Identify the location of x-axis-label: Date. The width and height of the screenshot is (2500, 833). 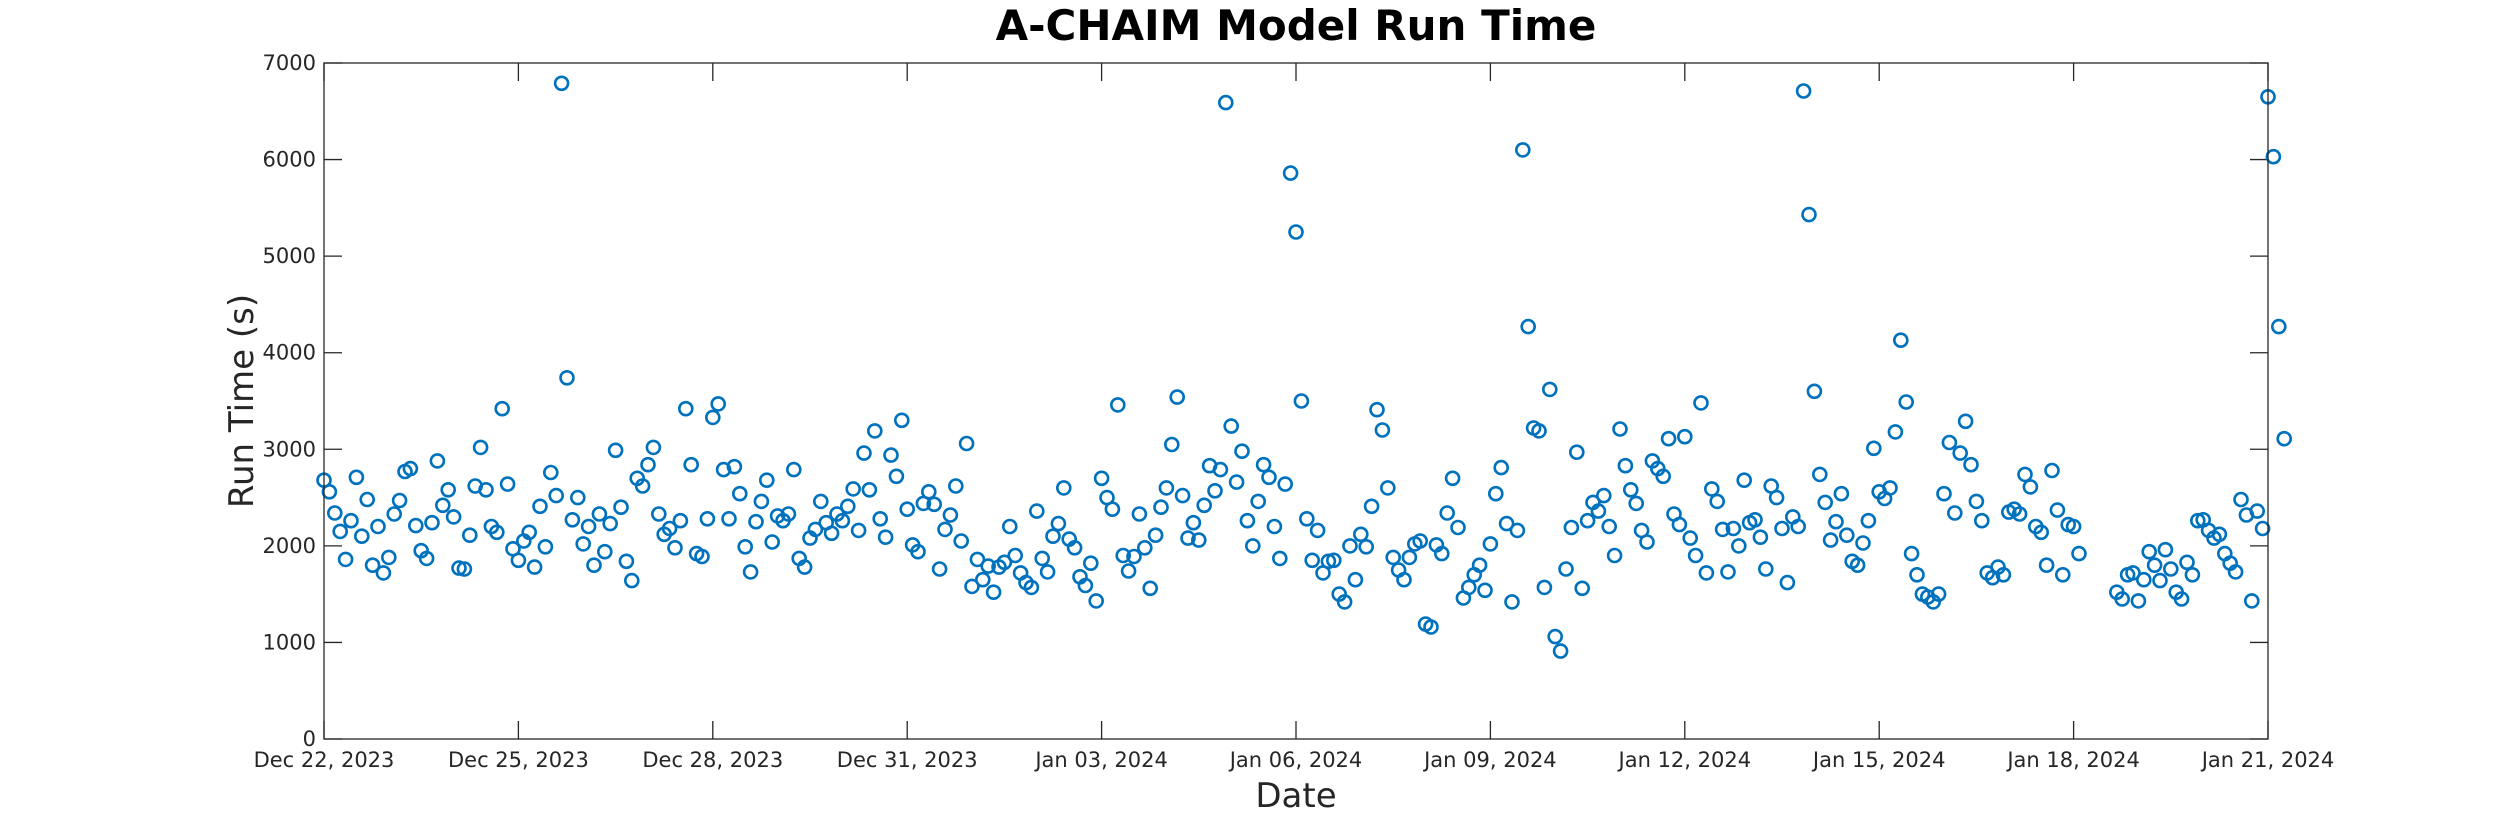
(1295, 796).